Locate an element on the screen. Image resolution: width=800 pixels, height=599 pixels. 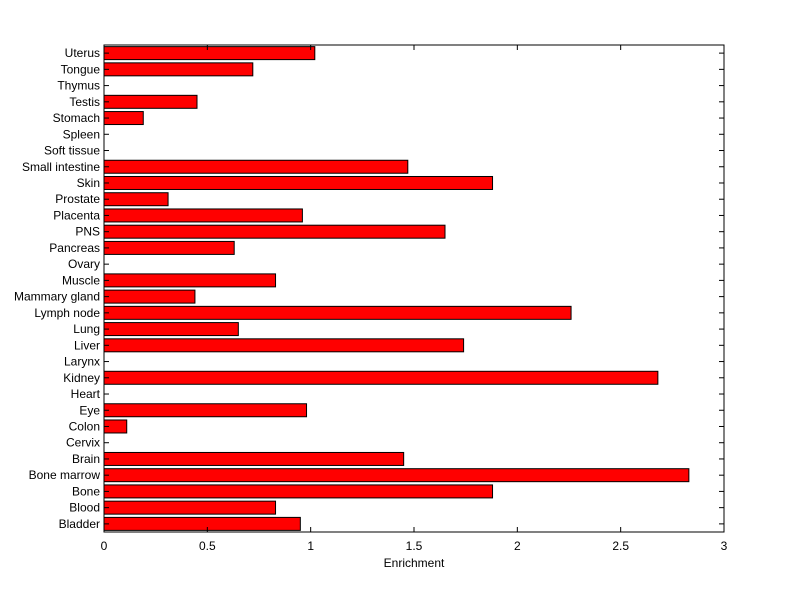
bar-liver is located at coordinates (284, 345).